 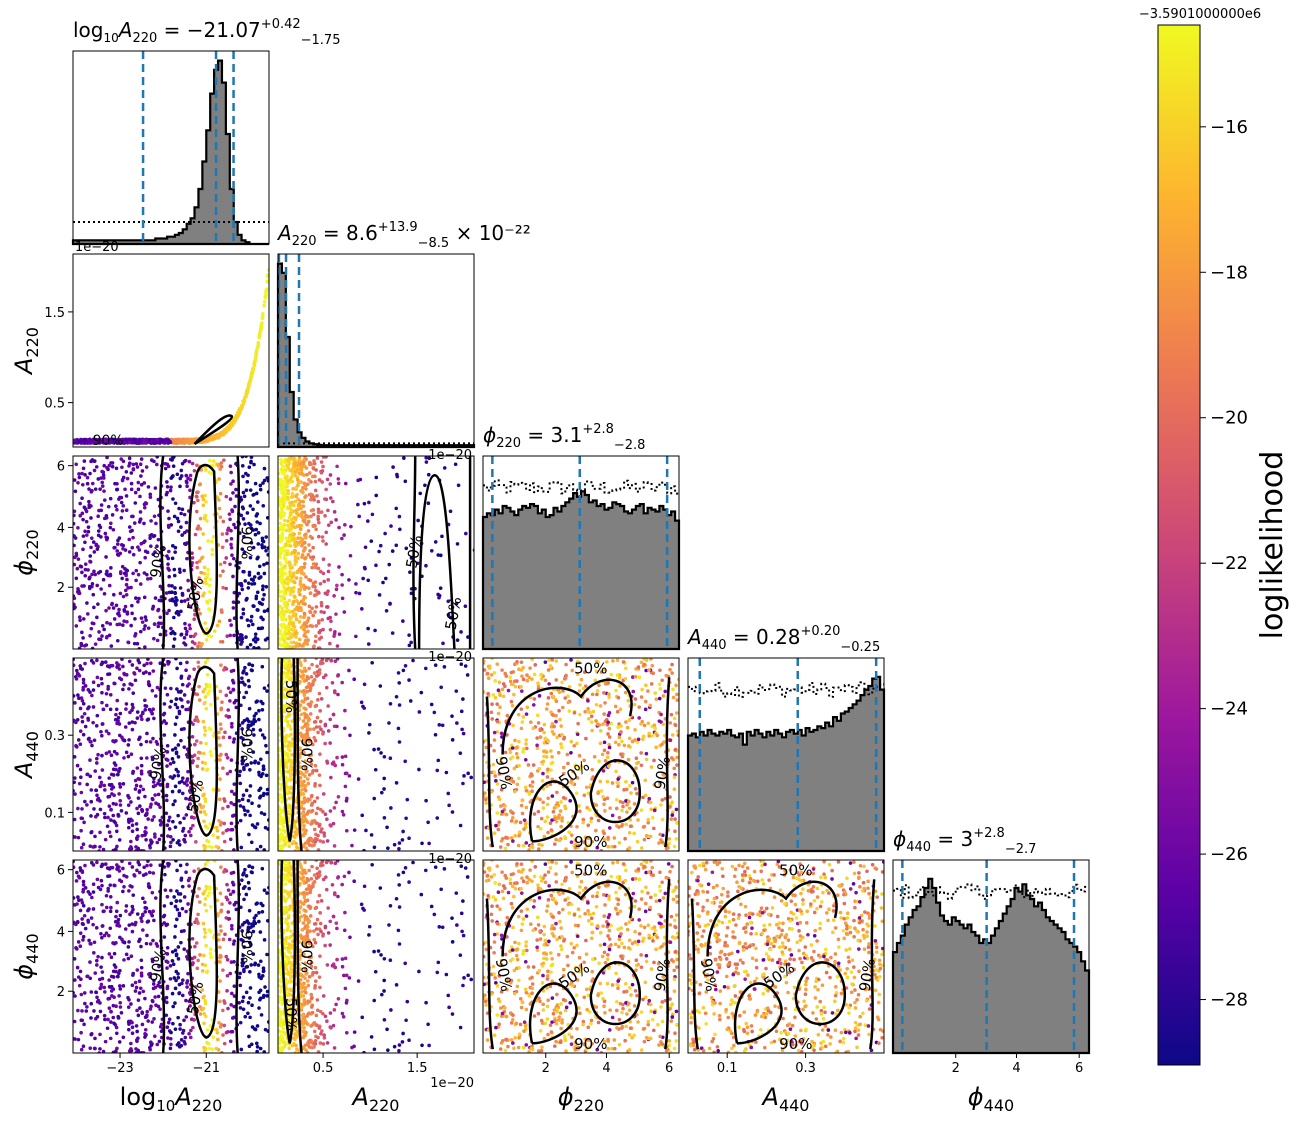 What do you see at coordinates (144, 38) in the screenshot?
I see `panel-title-log10A220-part: 220` at bounding box center [144, 38].